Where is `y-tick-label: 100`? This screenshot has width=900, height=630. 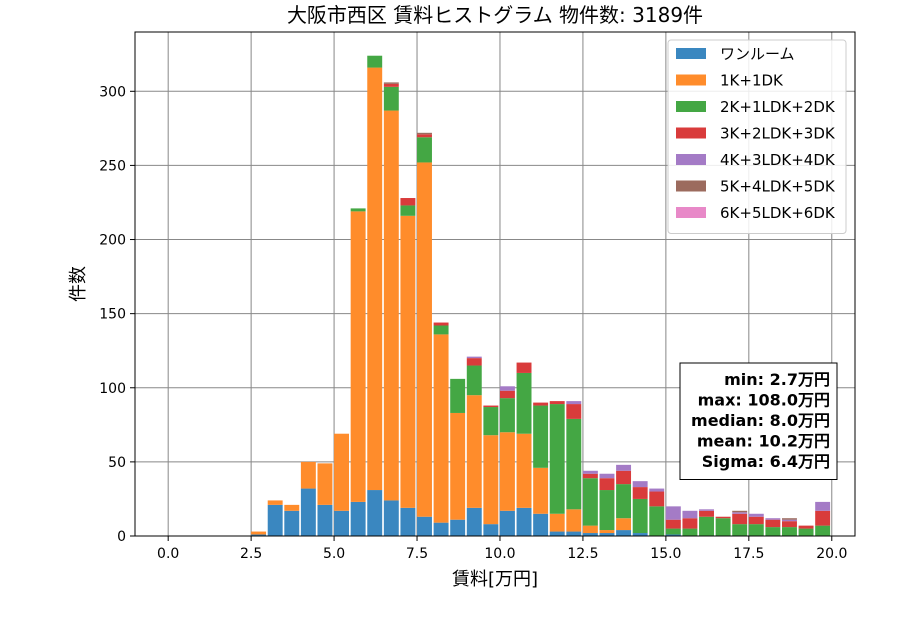
y-tick-label: 100 is located at coordinates (112, 389).